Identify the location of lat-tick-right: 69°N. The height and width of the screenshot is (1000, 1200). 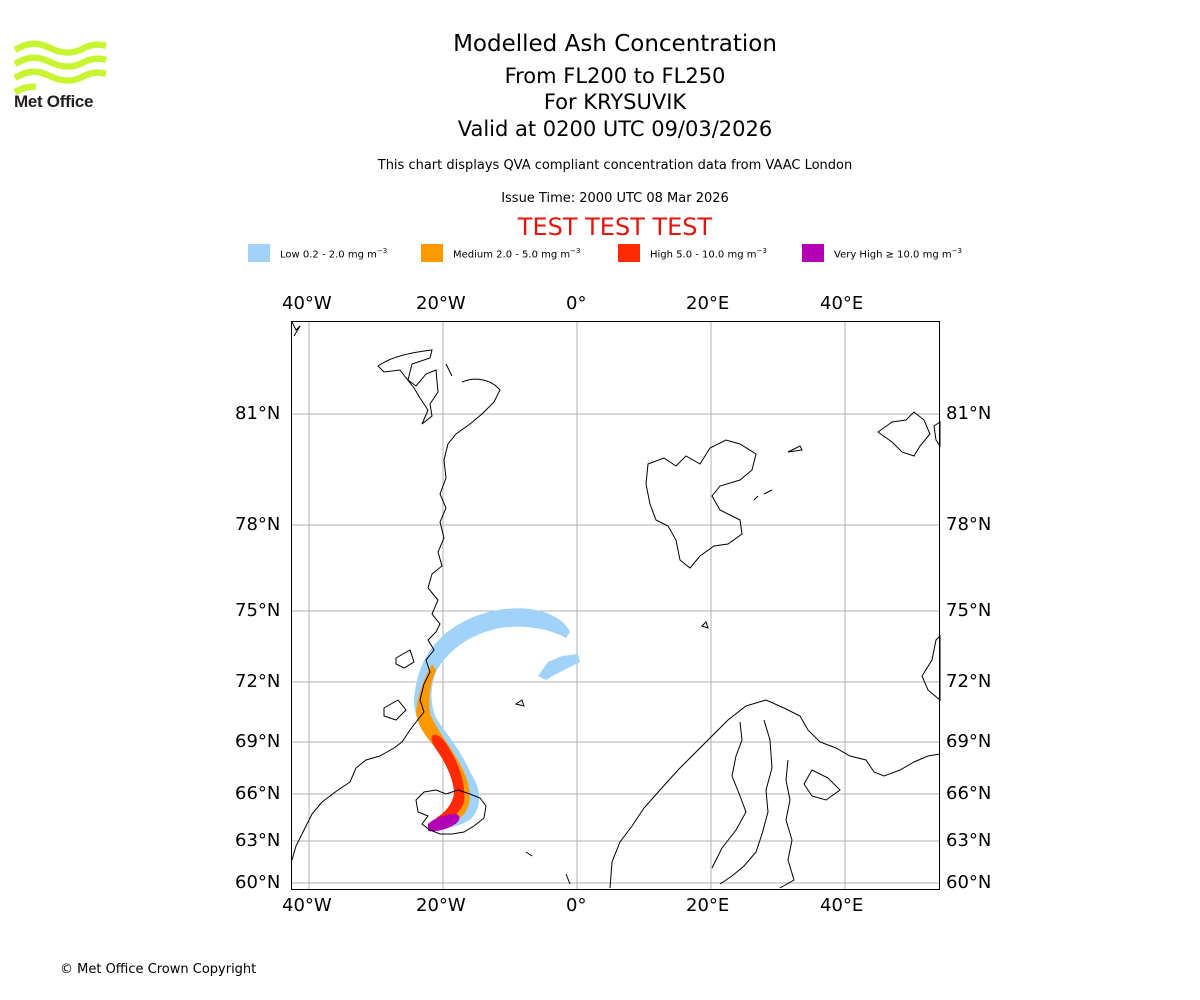
(969, 741).